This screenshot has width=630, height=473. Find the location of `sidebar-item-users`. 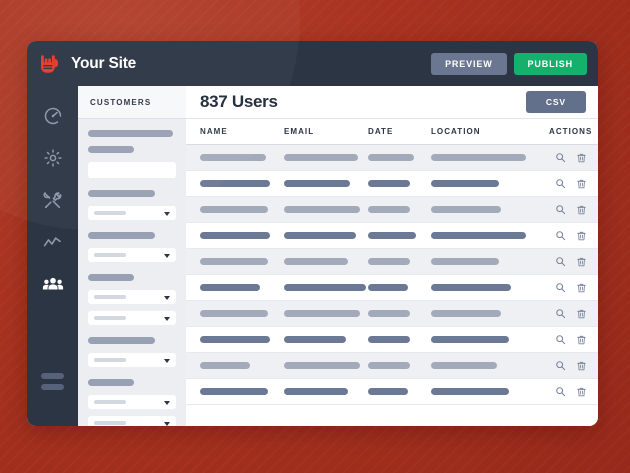

sidebar-item-users is located at coordinates (52, 284).